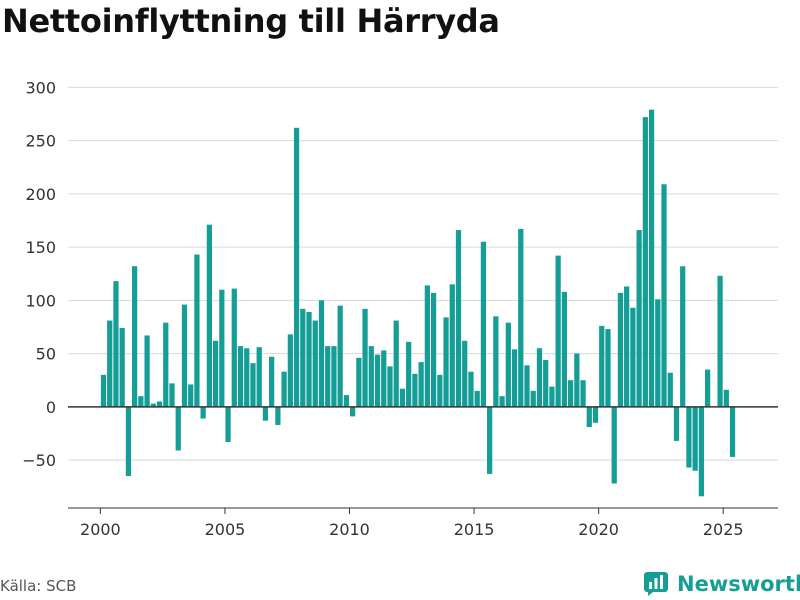  Describe the element at coordinates (100, 529) in the screenshot. I see `x-tick-label: 2000` at that location.